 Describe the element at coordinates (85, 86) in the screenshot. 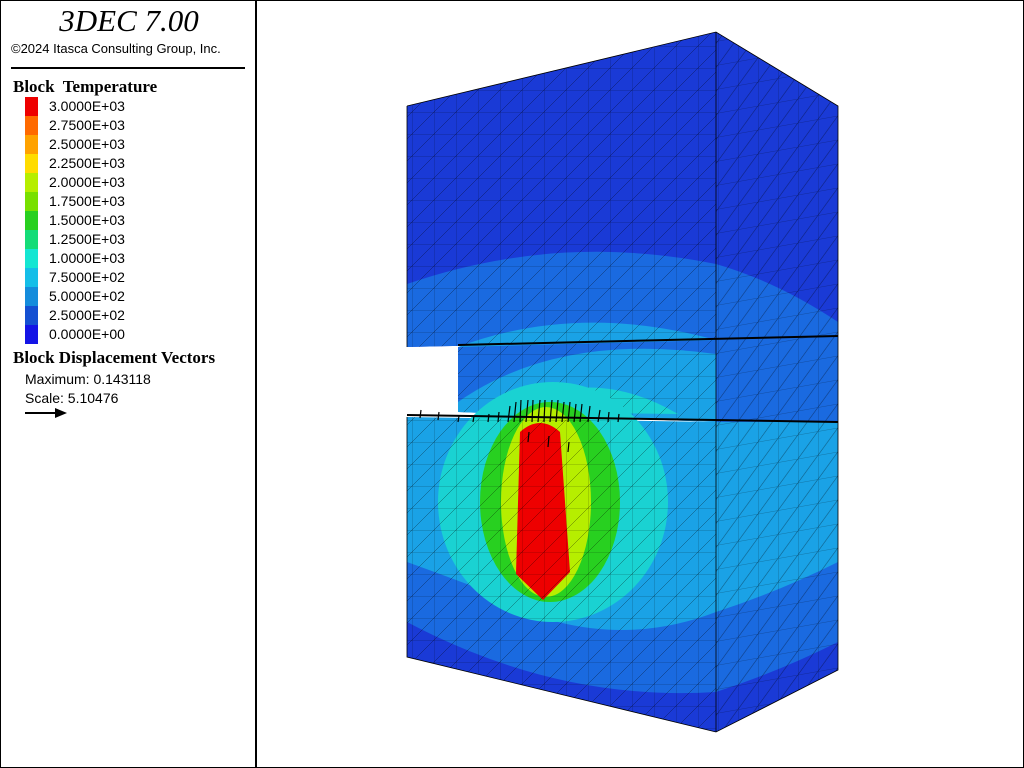

I see `temperature-legend-title: Block Temperature` at that location.